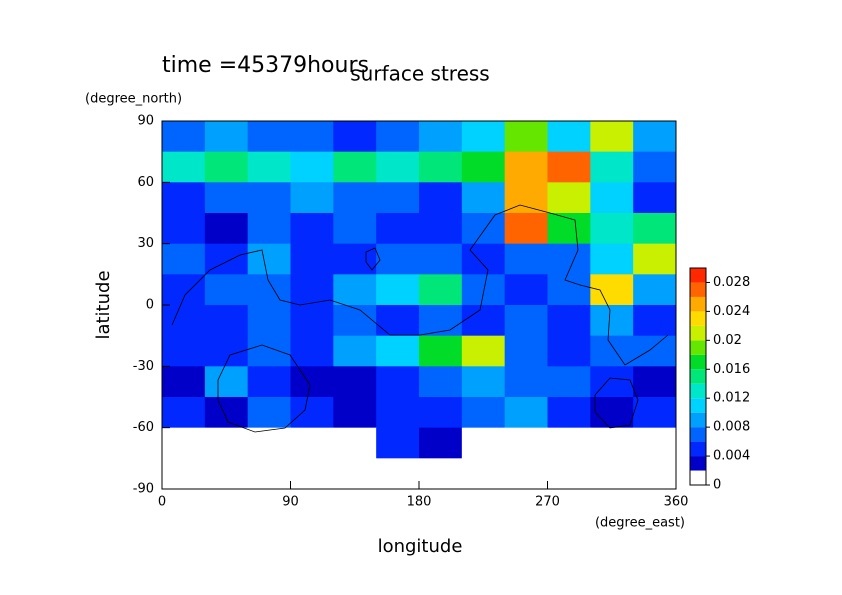 The width and height of the screenshot is (842, 595). What do you see at coordinates (145, 121) in the screenshot?
I see `y-tick-label: 90` at bounding box center [145, 121].